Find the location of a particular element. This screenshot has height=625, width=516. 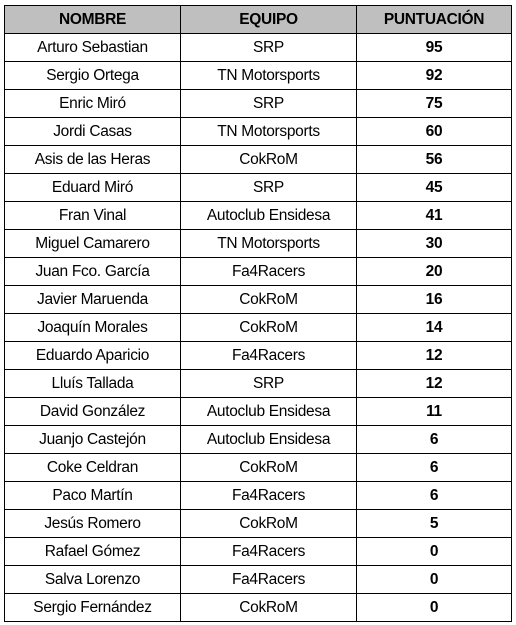

table-row: Paco Martín Fa4Racers 6 is located at coordinates (258, 495).